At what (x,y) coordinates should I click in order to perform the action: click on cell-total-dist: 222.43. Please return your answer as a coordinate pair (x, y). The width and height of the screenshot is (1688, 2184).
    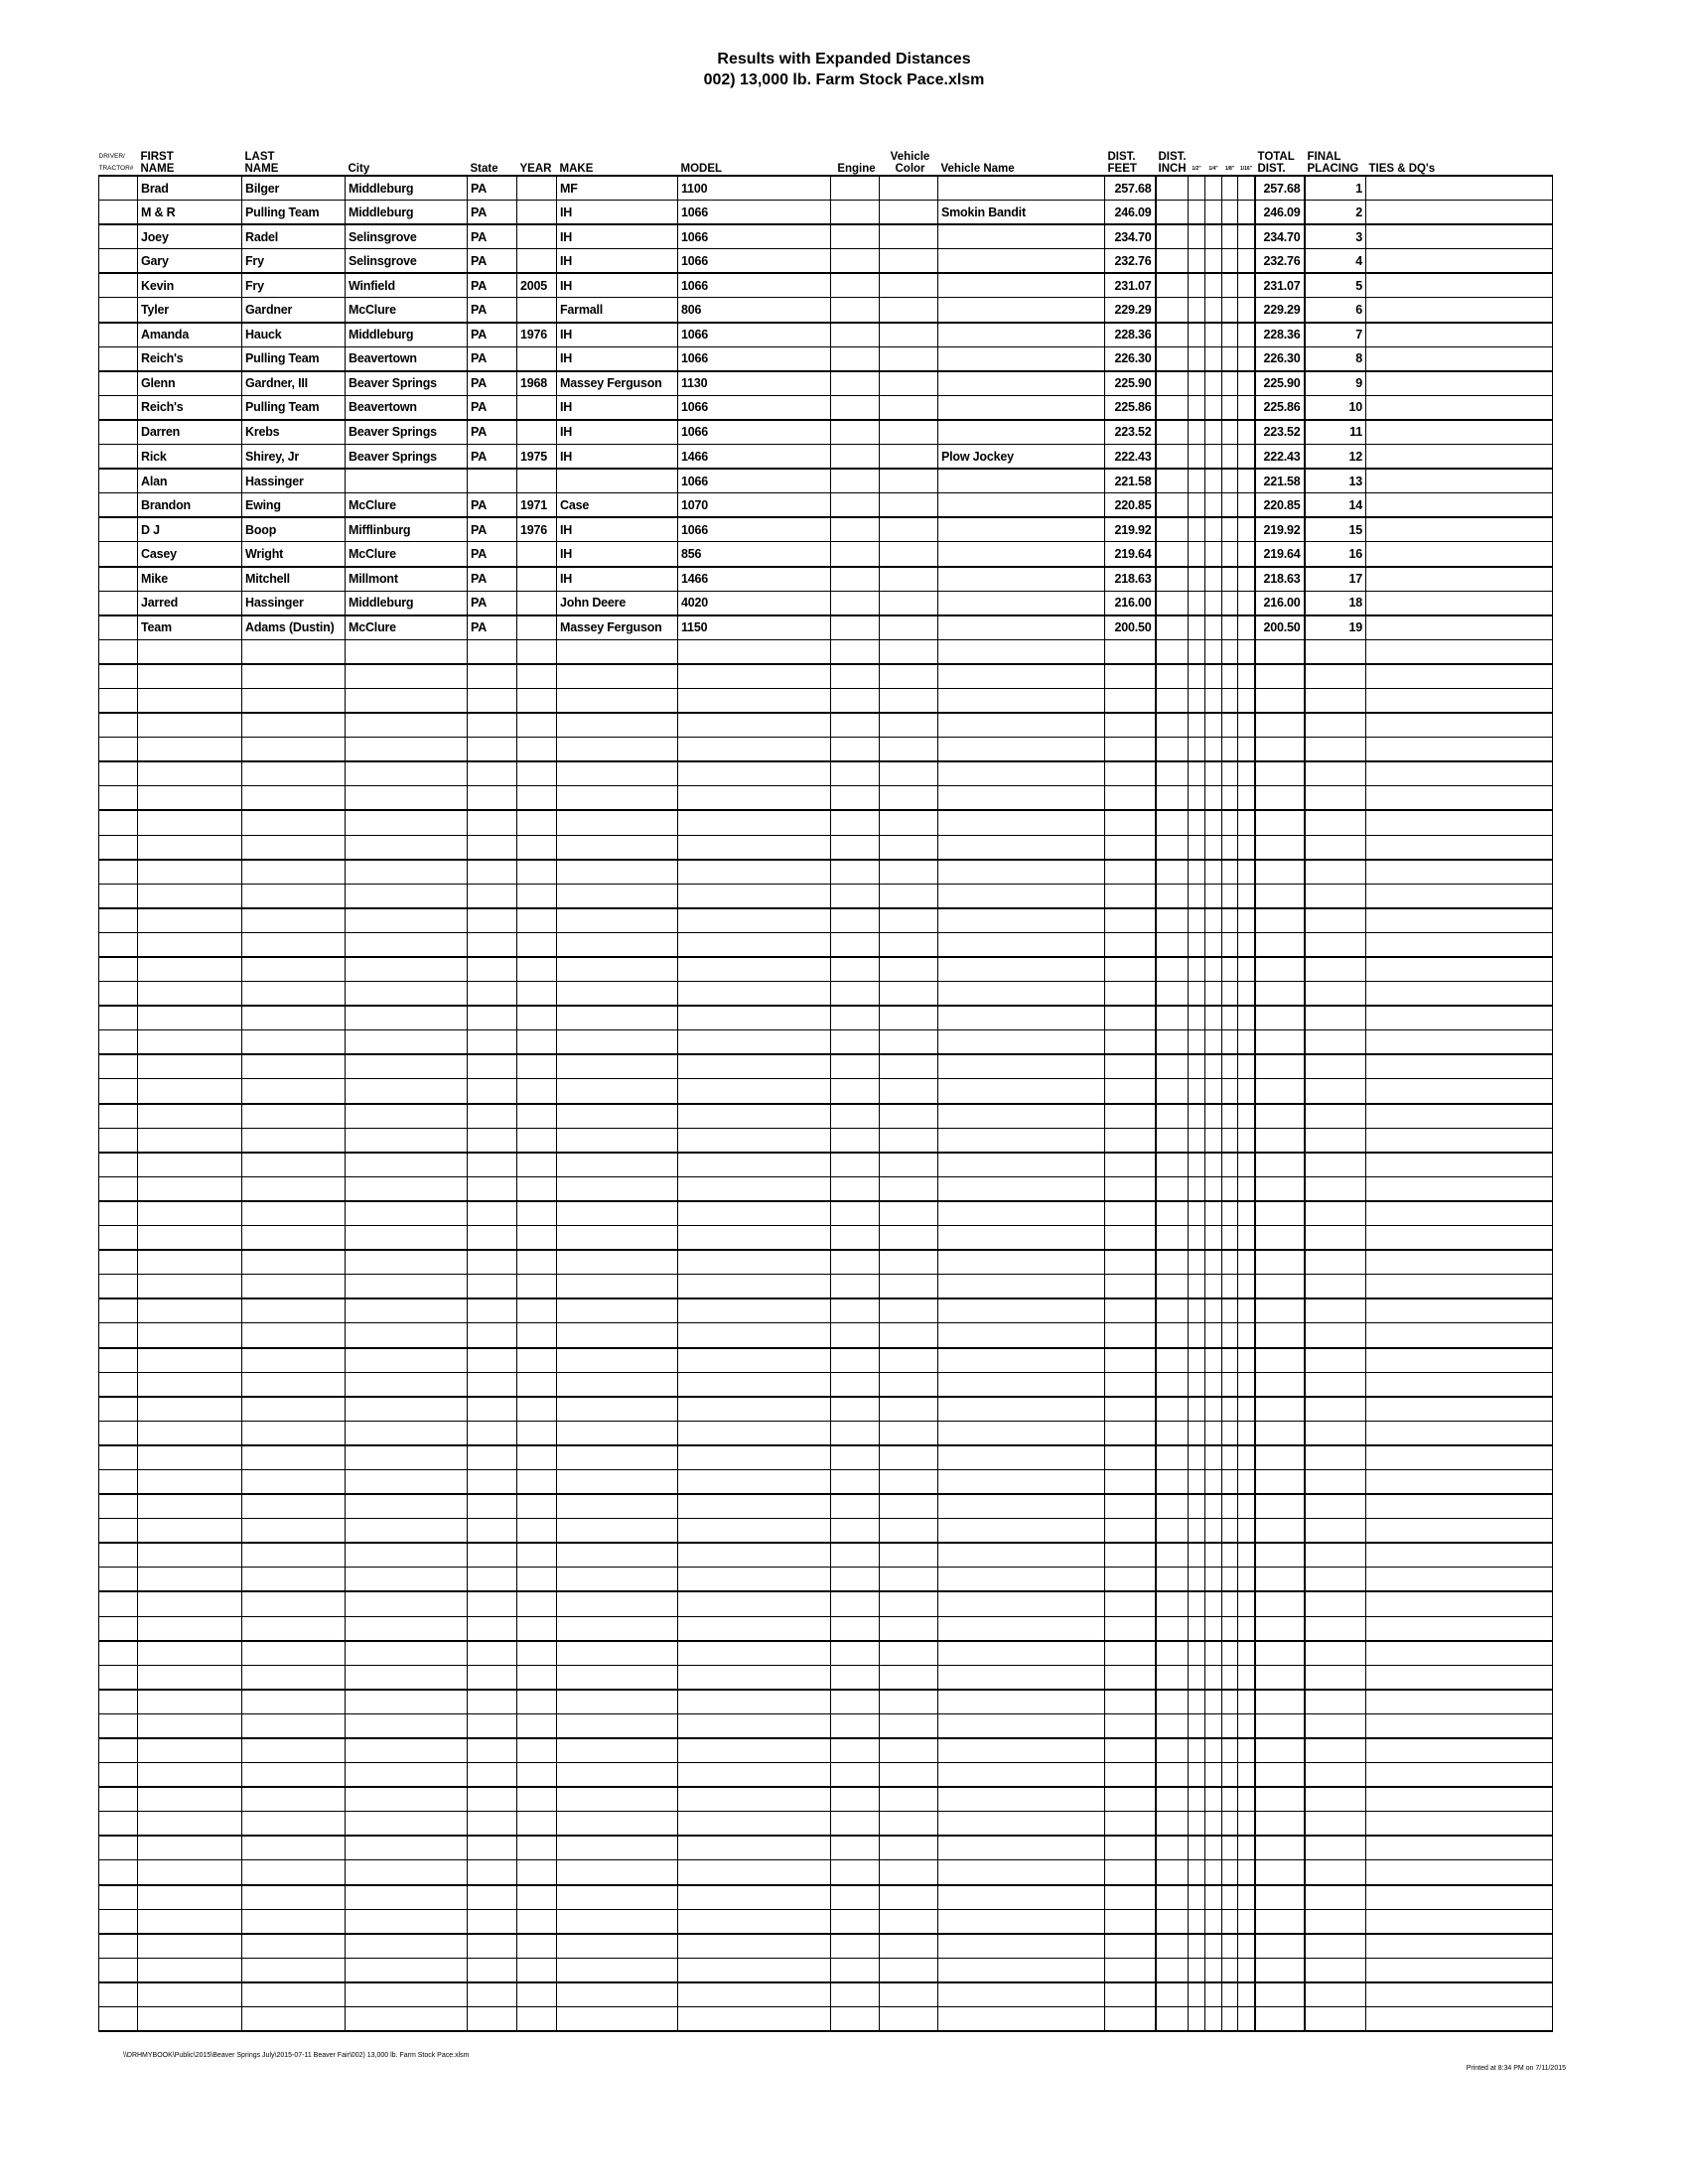
    Looking at the image, I should click on (1279, 457).